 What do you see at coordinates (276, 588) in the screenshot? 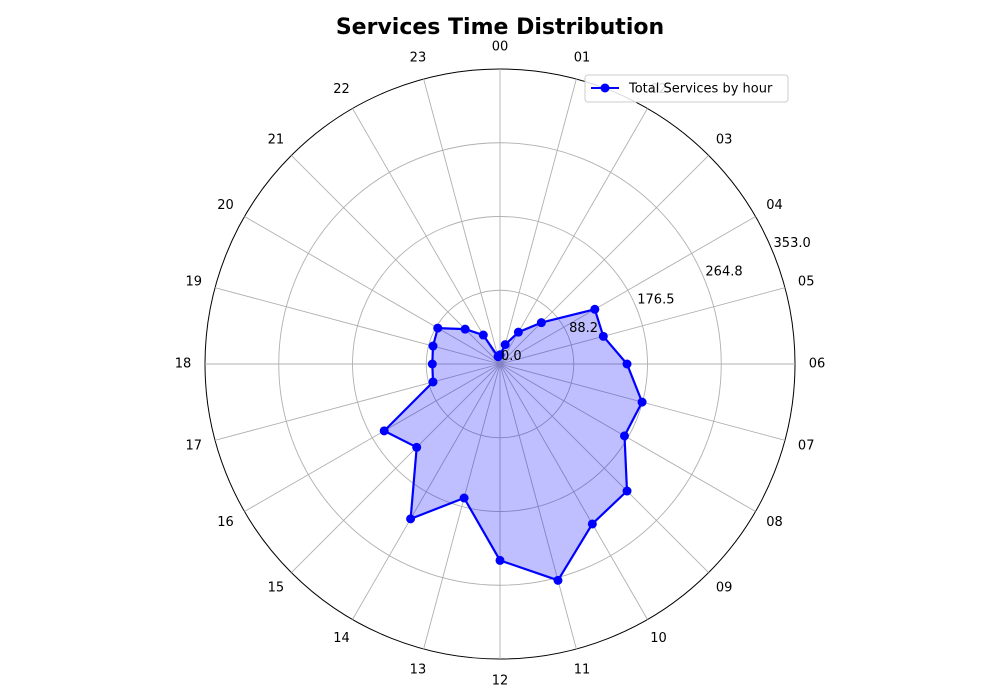
I see `hour-tick-label: 15` at bounding box center [276, 588].